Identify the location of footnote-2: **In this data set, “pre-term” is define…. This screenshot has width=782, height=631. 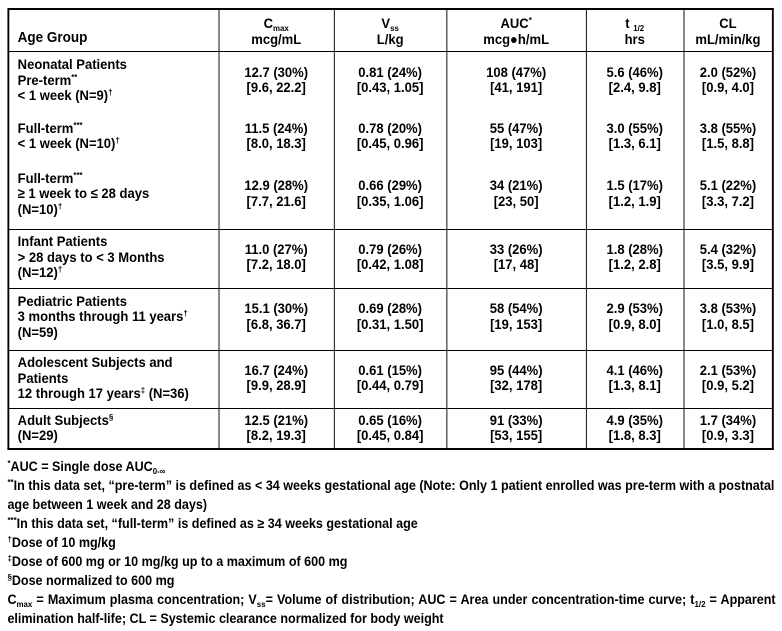
(391, 494).